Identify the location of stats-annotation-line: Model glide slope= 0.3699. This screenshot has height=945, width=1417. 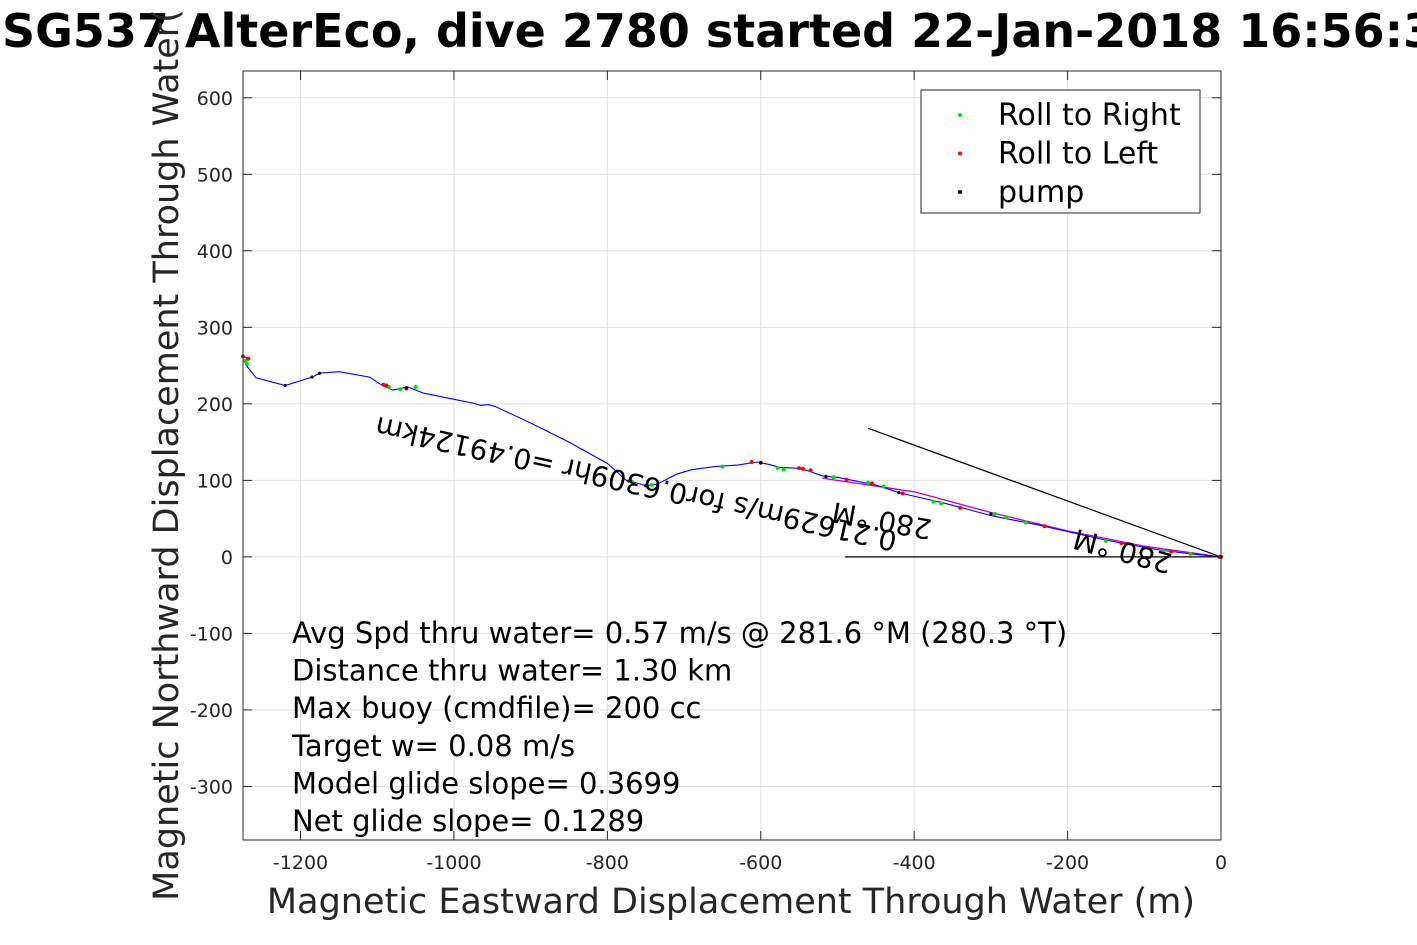
(486, 783).